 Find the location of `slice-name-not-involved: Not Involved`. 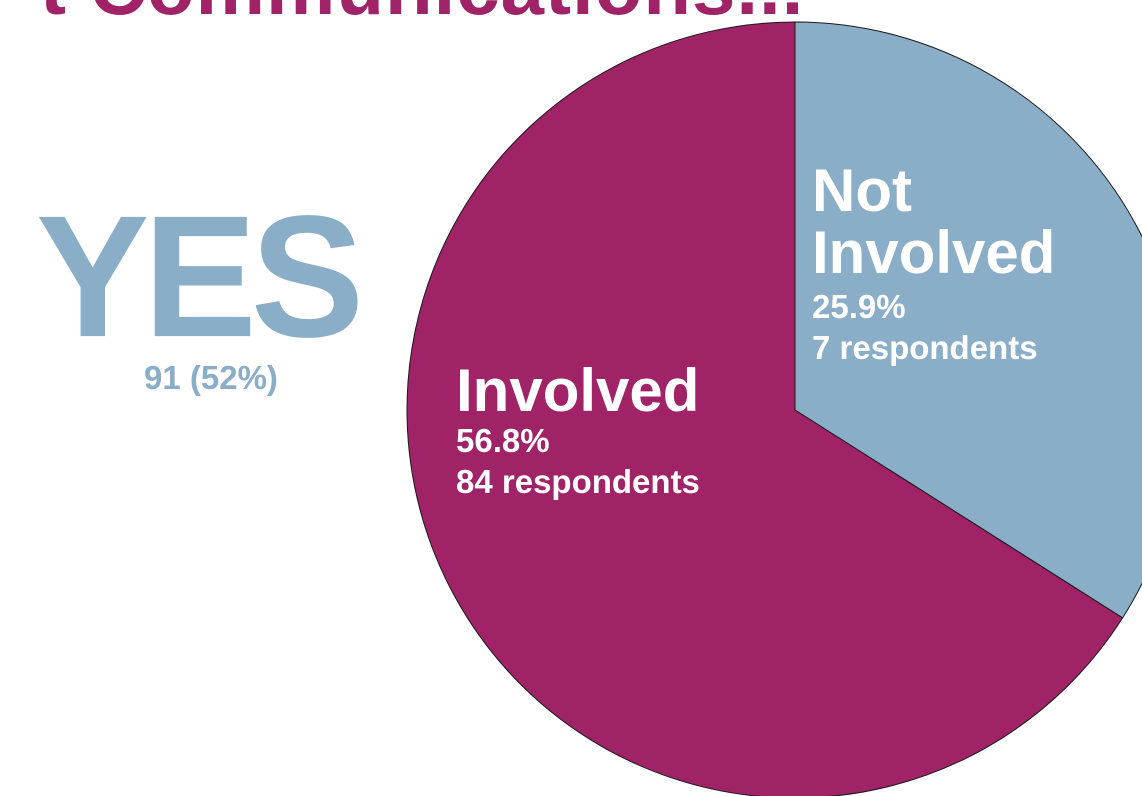

slice-name-not-involved: Not Involved is located at coordinates (933, 222).